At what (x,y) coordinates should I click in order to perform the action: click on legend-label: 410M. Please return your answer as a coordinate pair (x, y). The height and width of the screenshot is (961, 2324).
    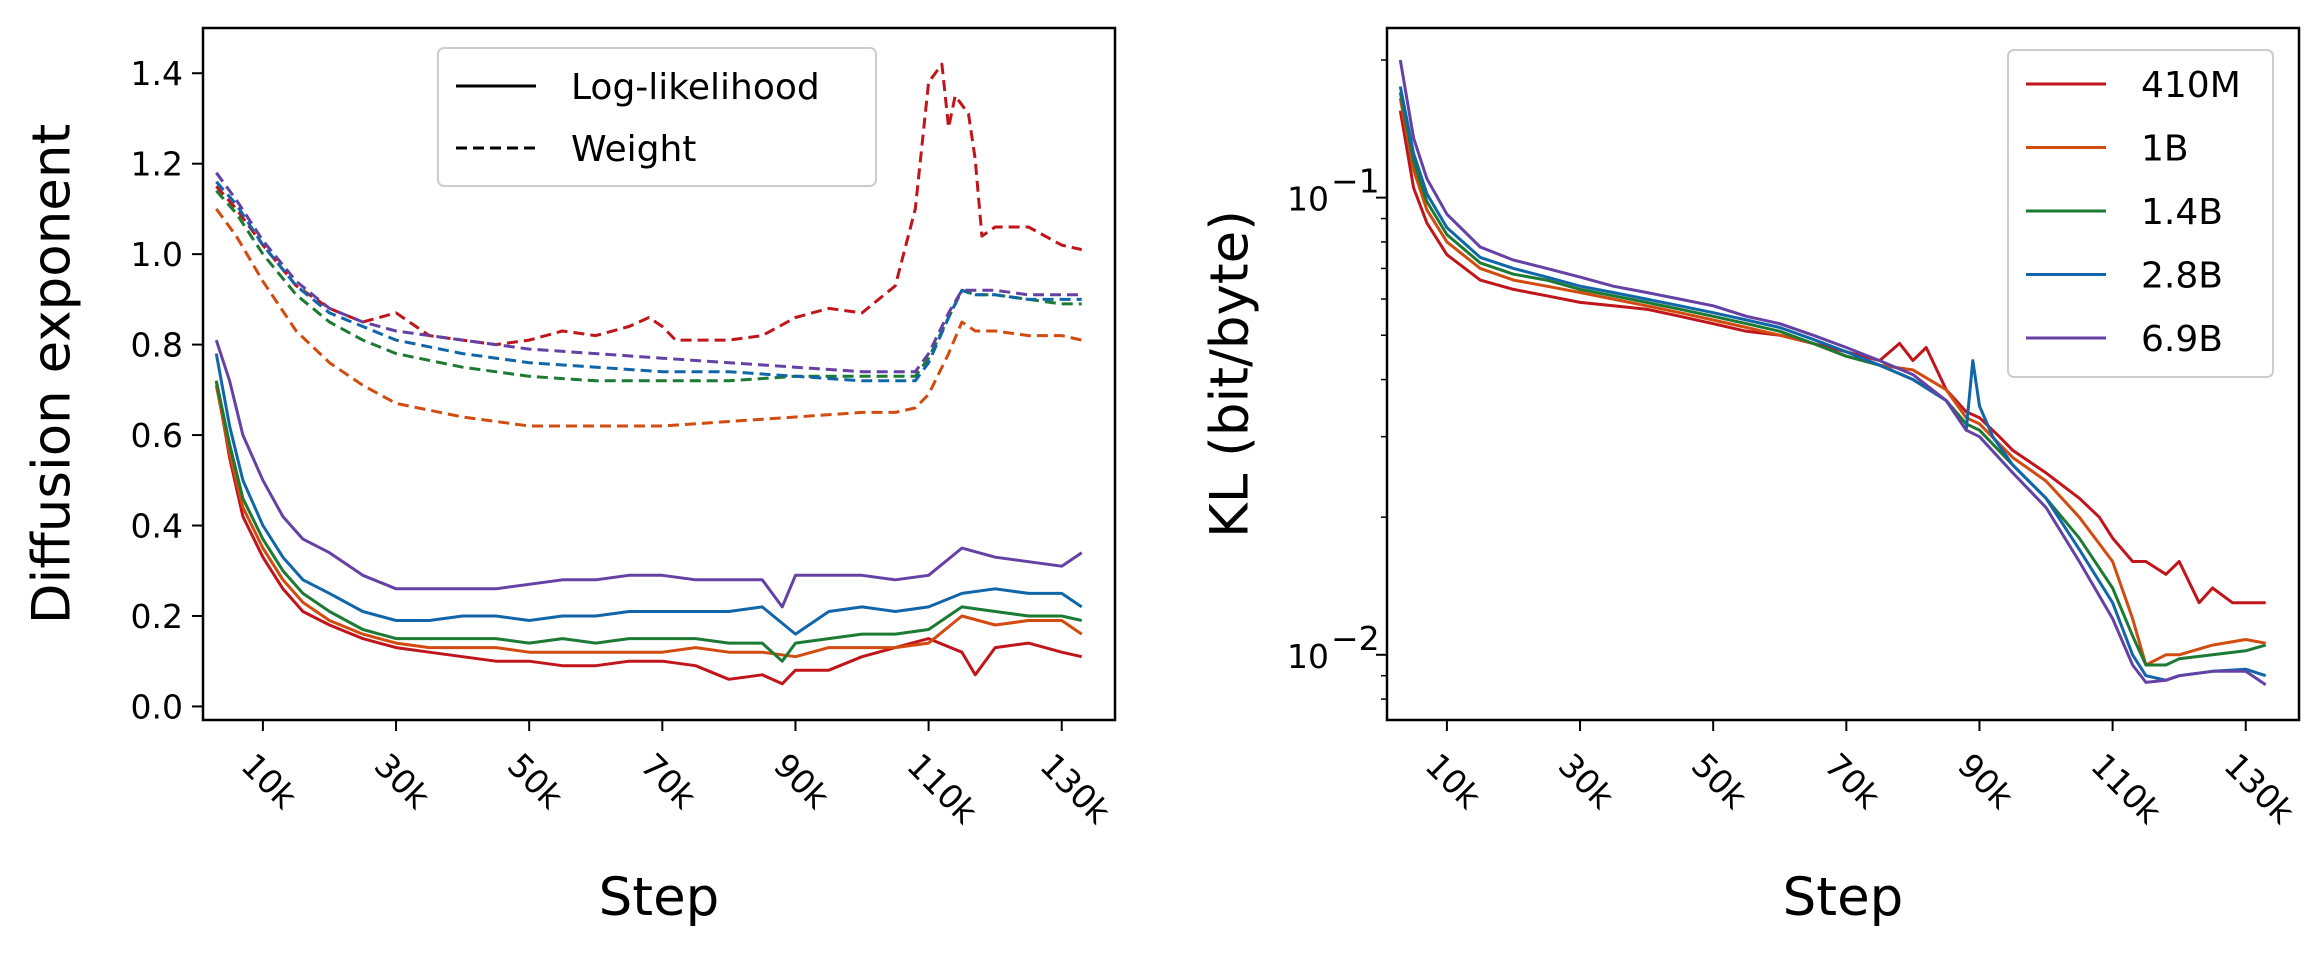
    Looking at the image, I should click on (2191, 85).